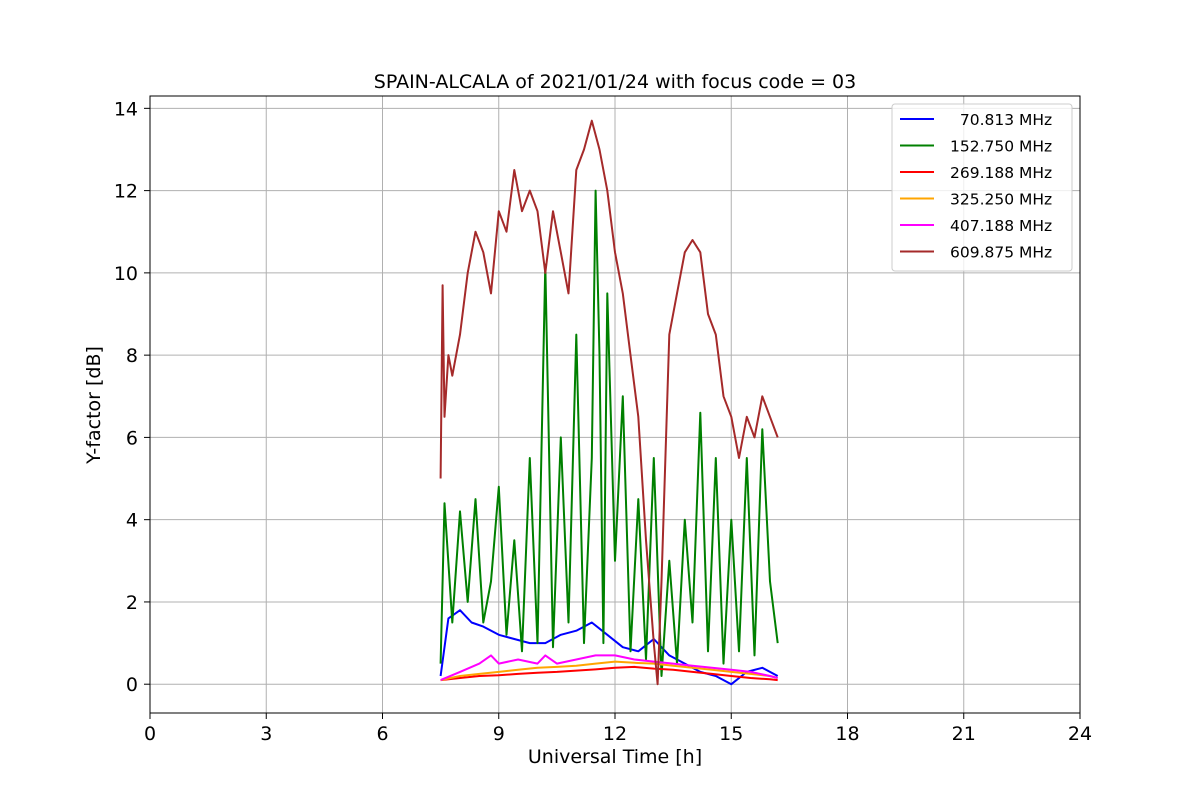 The width and height of the screenshot is (1200, 800). I want to click on y-tick-label: 6, so click(132, 438).